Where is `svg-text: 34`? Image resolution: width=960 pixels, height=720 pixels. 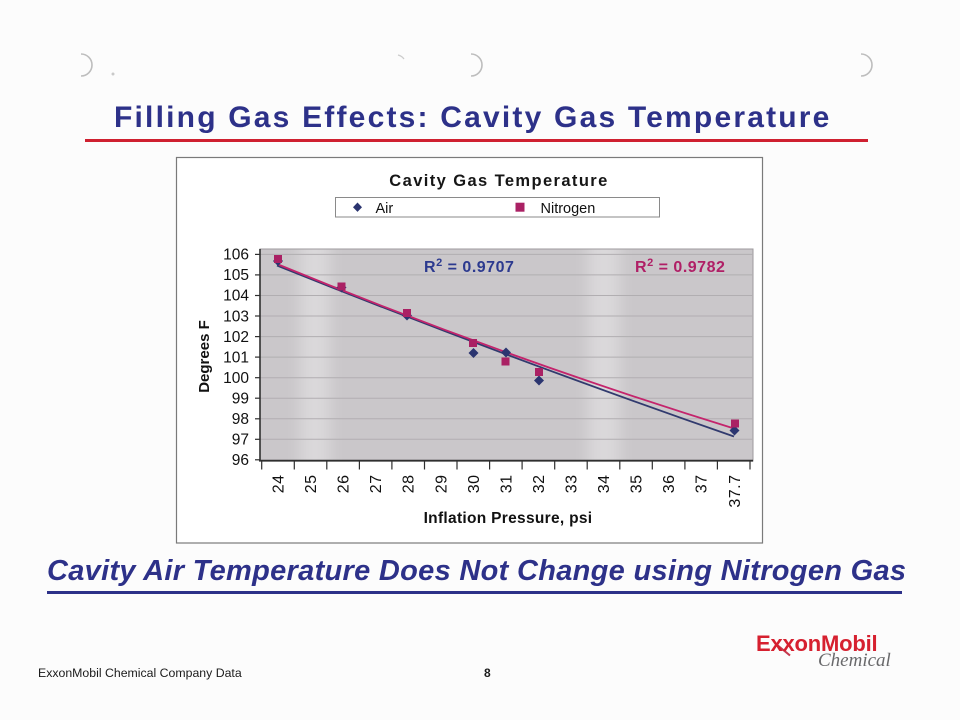 svg-text: 34 is located at coordinates (604, 484).